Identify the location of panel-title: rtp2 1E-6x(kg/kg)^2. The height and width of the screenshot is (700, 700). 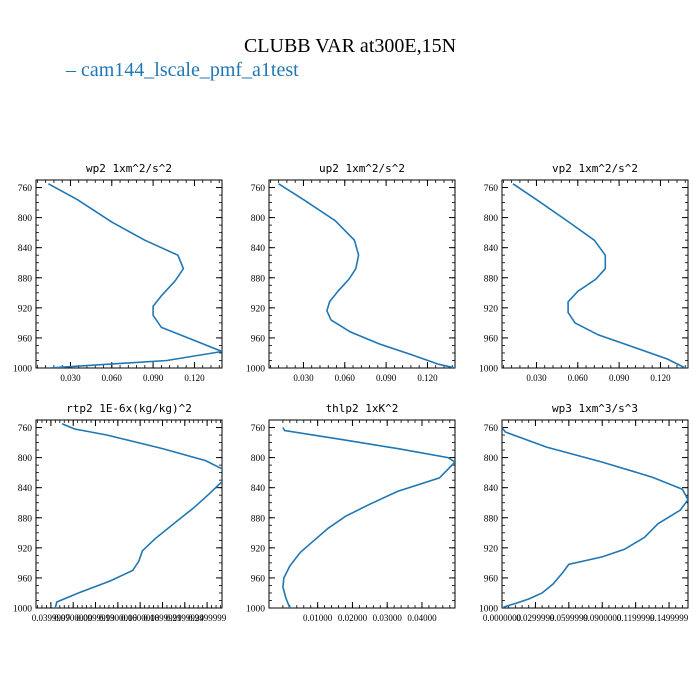
(129, 408).